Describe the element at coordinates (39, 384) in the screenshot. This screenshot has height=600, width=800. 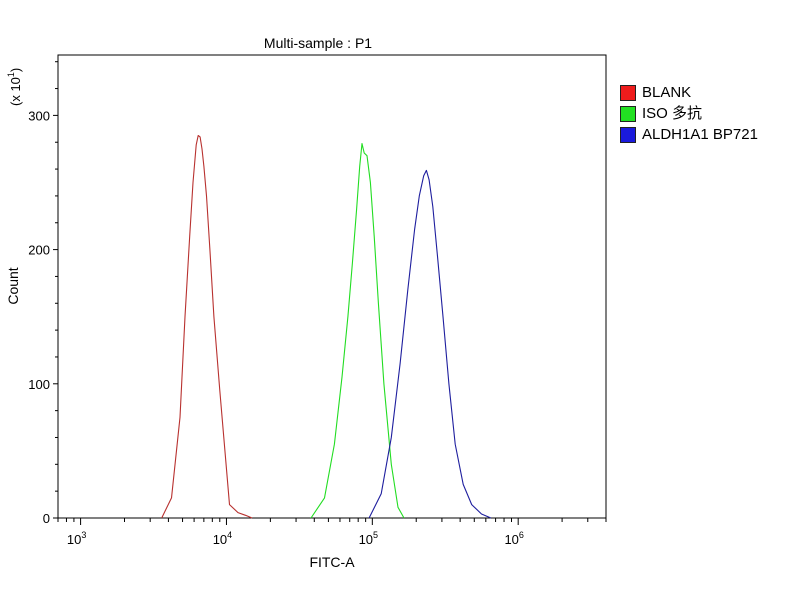
I see `y-tick-label: 100` at that location.